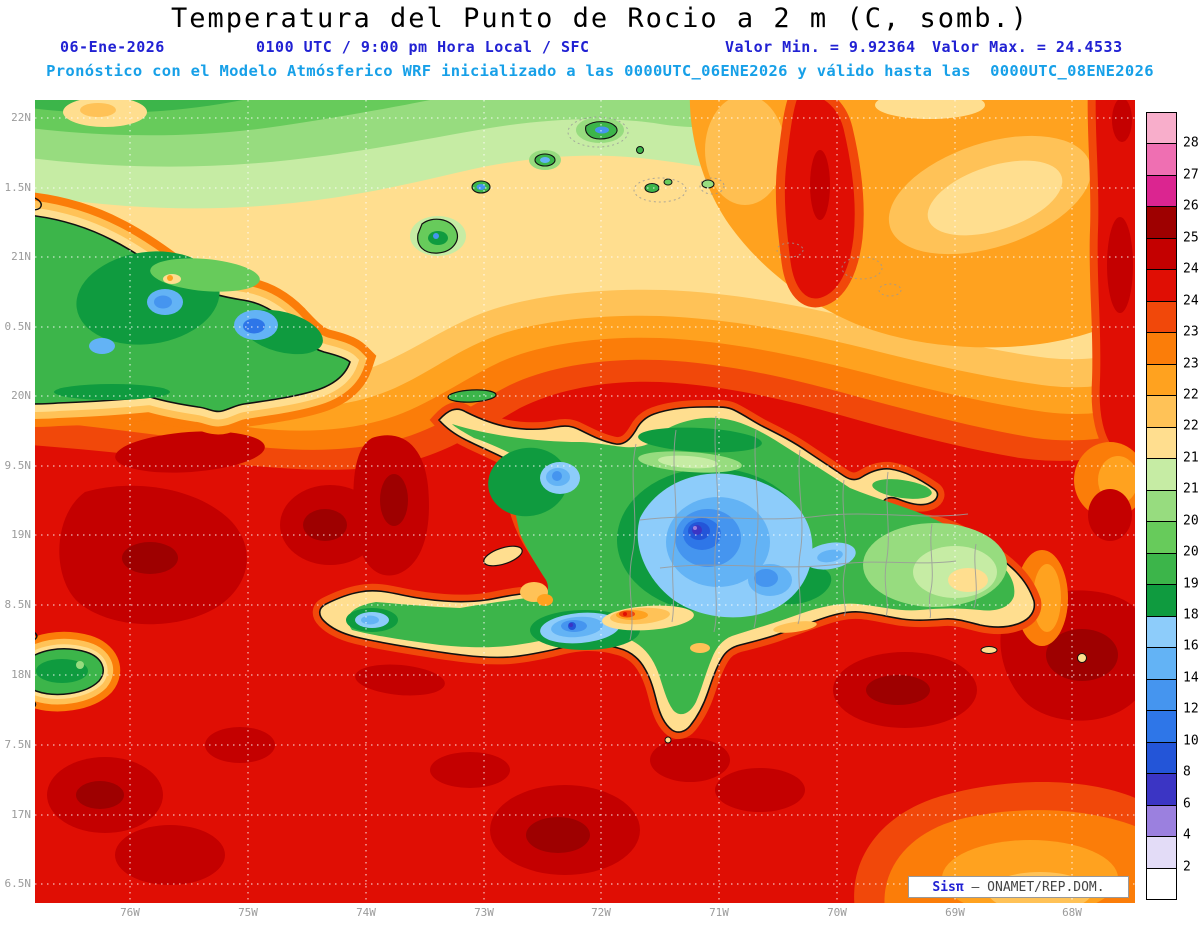 Image resolution: width=1200 pixels, height=927 pixels. Describe the element at coordinates (21, 117) in the screenshot. I see `lat-label-22N: 22N` at that location.